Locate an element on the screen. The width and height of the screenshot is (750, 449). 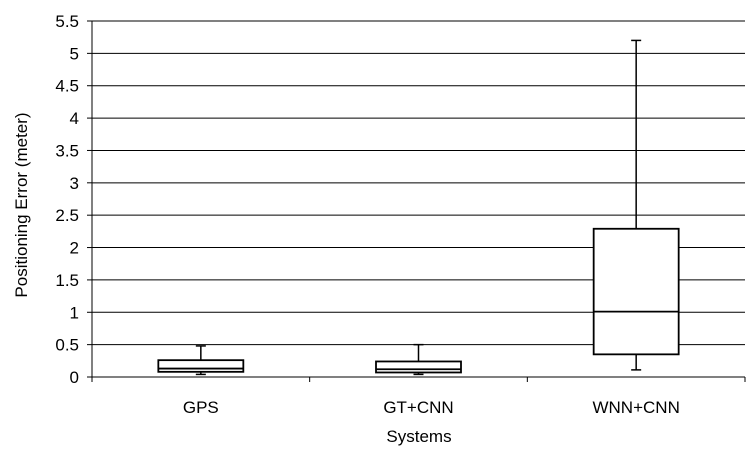
y-tick-label: 0.5 is located at coordinates (67, 345).